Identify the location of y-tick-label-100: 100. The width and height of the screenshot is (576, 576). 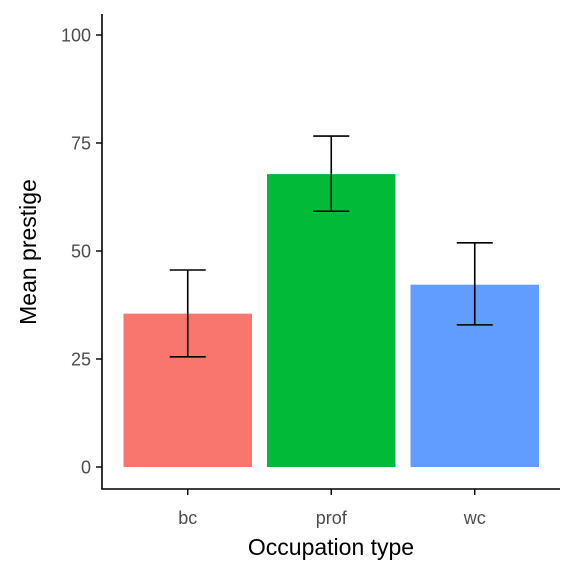
(76, 36).